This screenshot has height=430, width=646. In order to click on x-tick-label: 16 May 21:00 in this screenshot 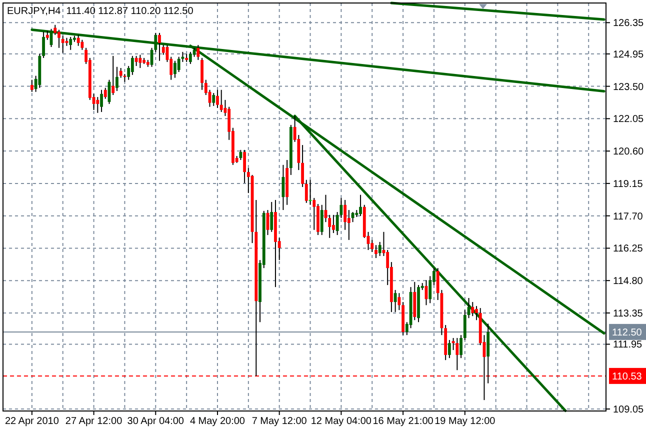, I will do `click(403, 421)`.